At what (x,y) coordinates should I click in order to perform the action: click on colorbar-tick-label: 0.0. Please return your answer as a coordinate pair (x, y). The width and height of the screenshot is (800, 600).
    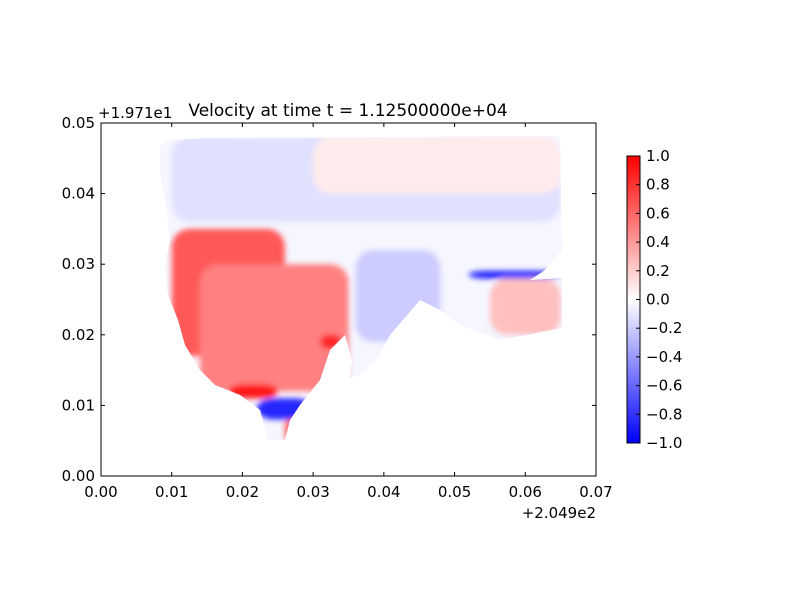
    Looking at the image, I should click on (658, 300).